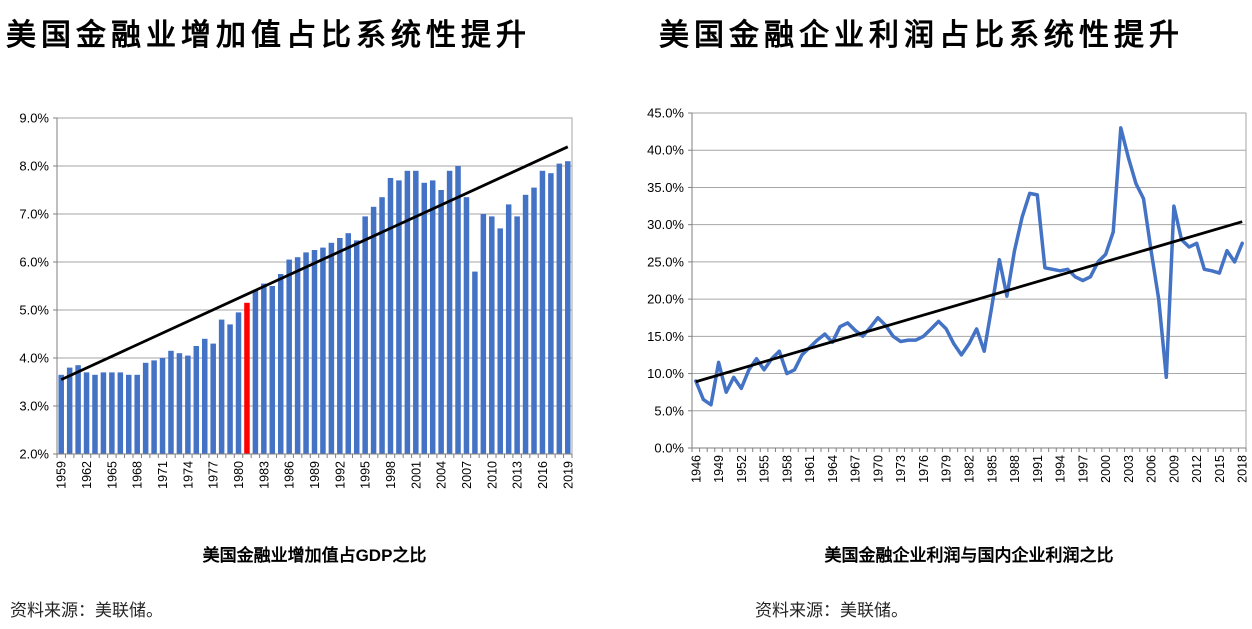  Describe the element at coordinates (543, 475) in the screenshot. I see `us-finance-value-added-share-of-gdp-xtick-label: 2016` at that location.